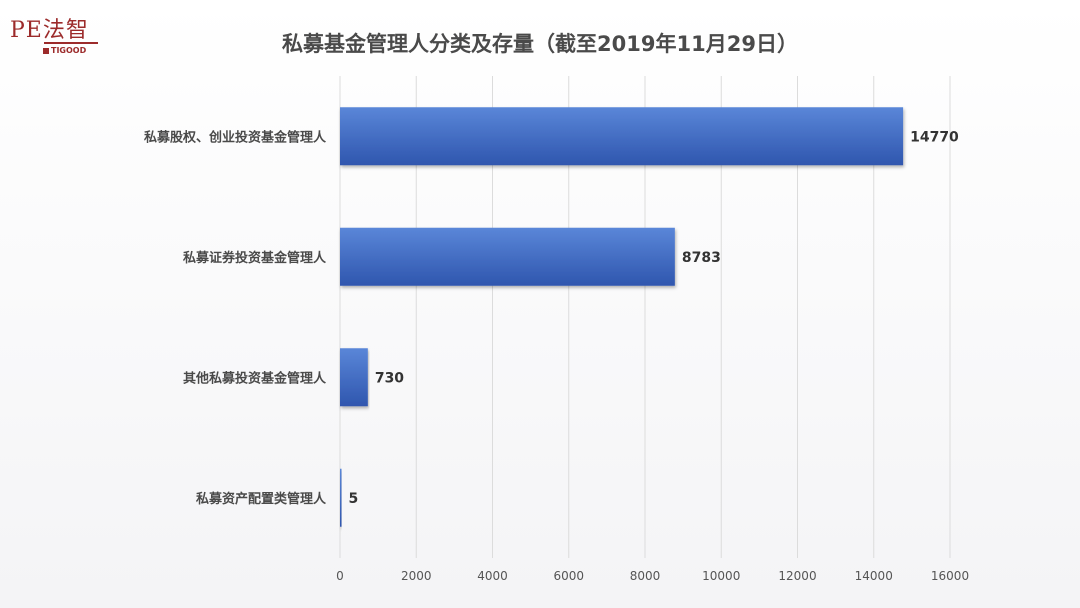  What do you see at coordinates (492, 576) in the screenshot?
I see `x-tick-label: 4000` at bounding box center [492, 576].